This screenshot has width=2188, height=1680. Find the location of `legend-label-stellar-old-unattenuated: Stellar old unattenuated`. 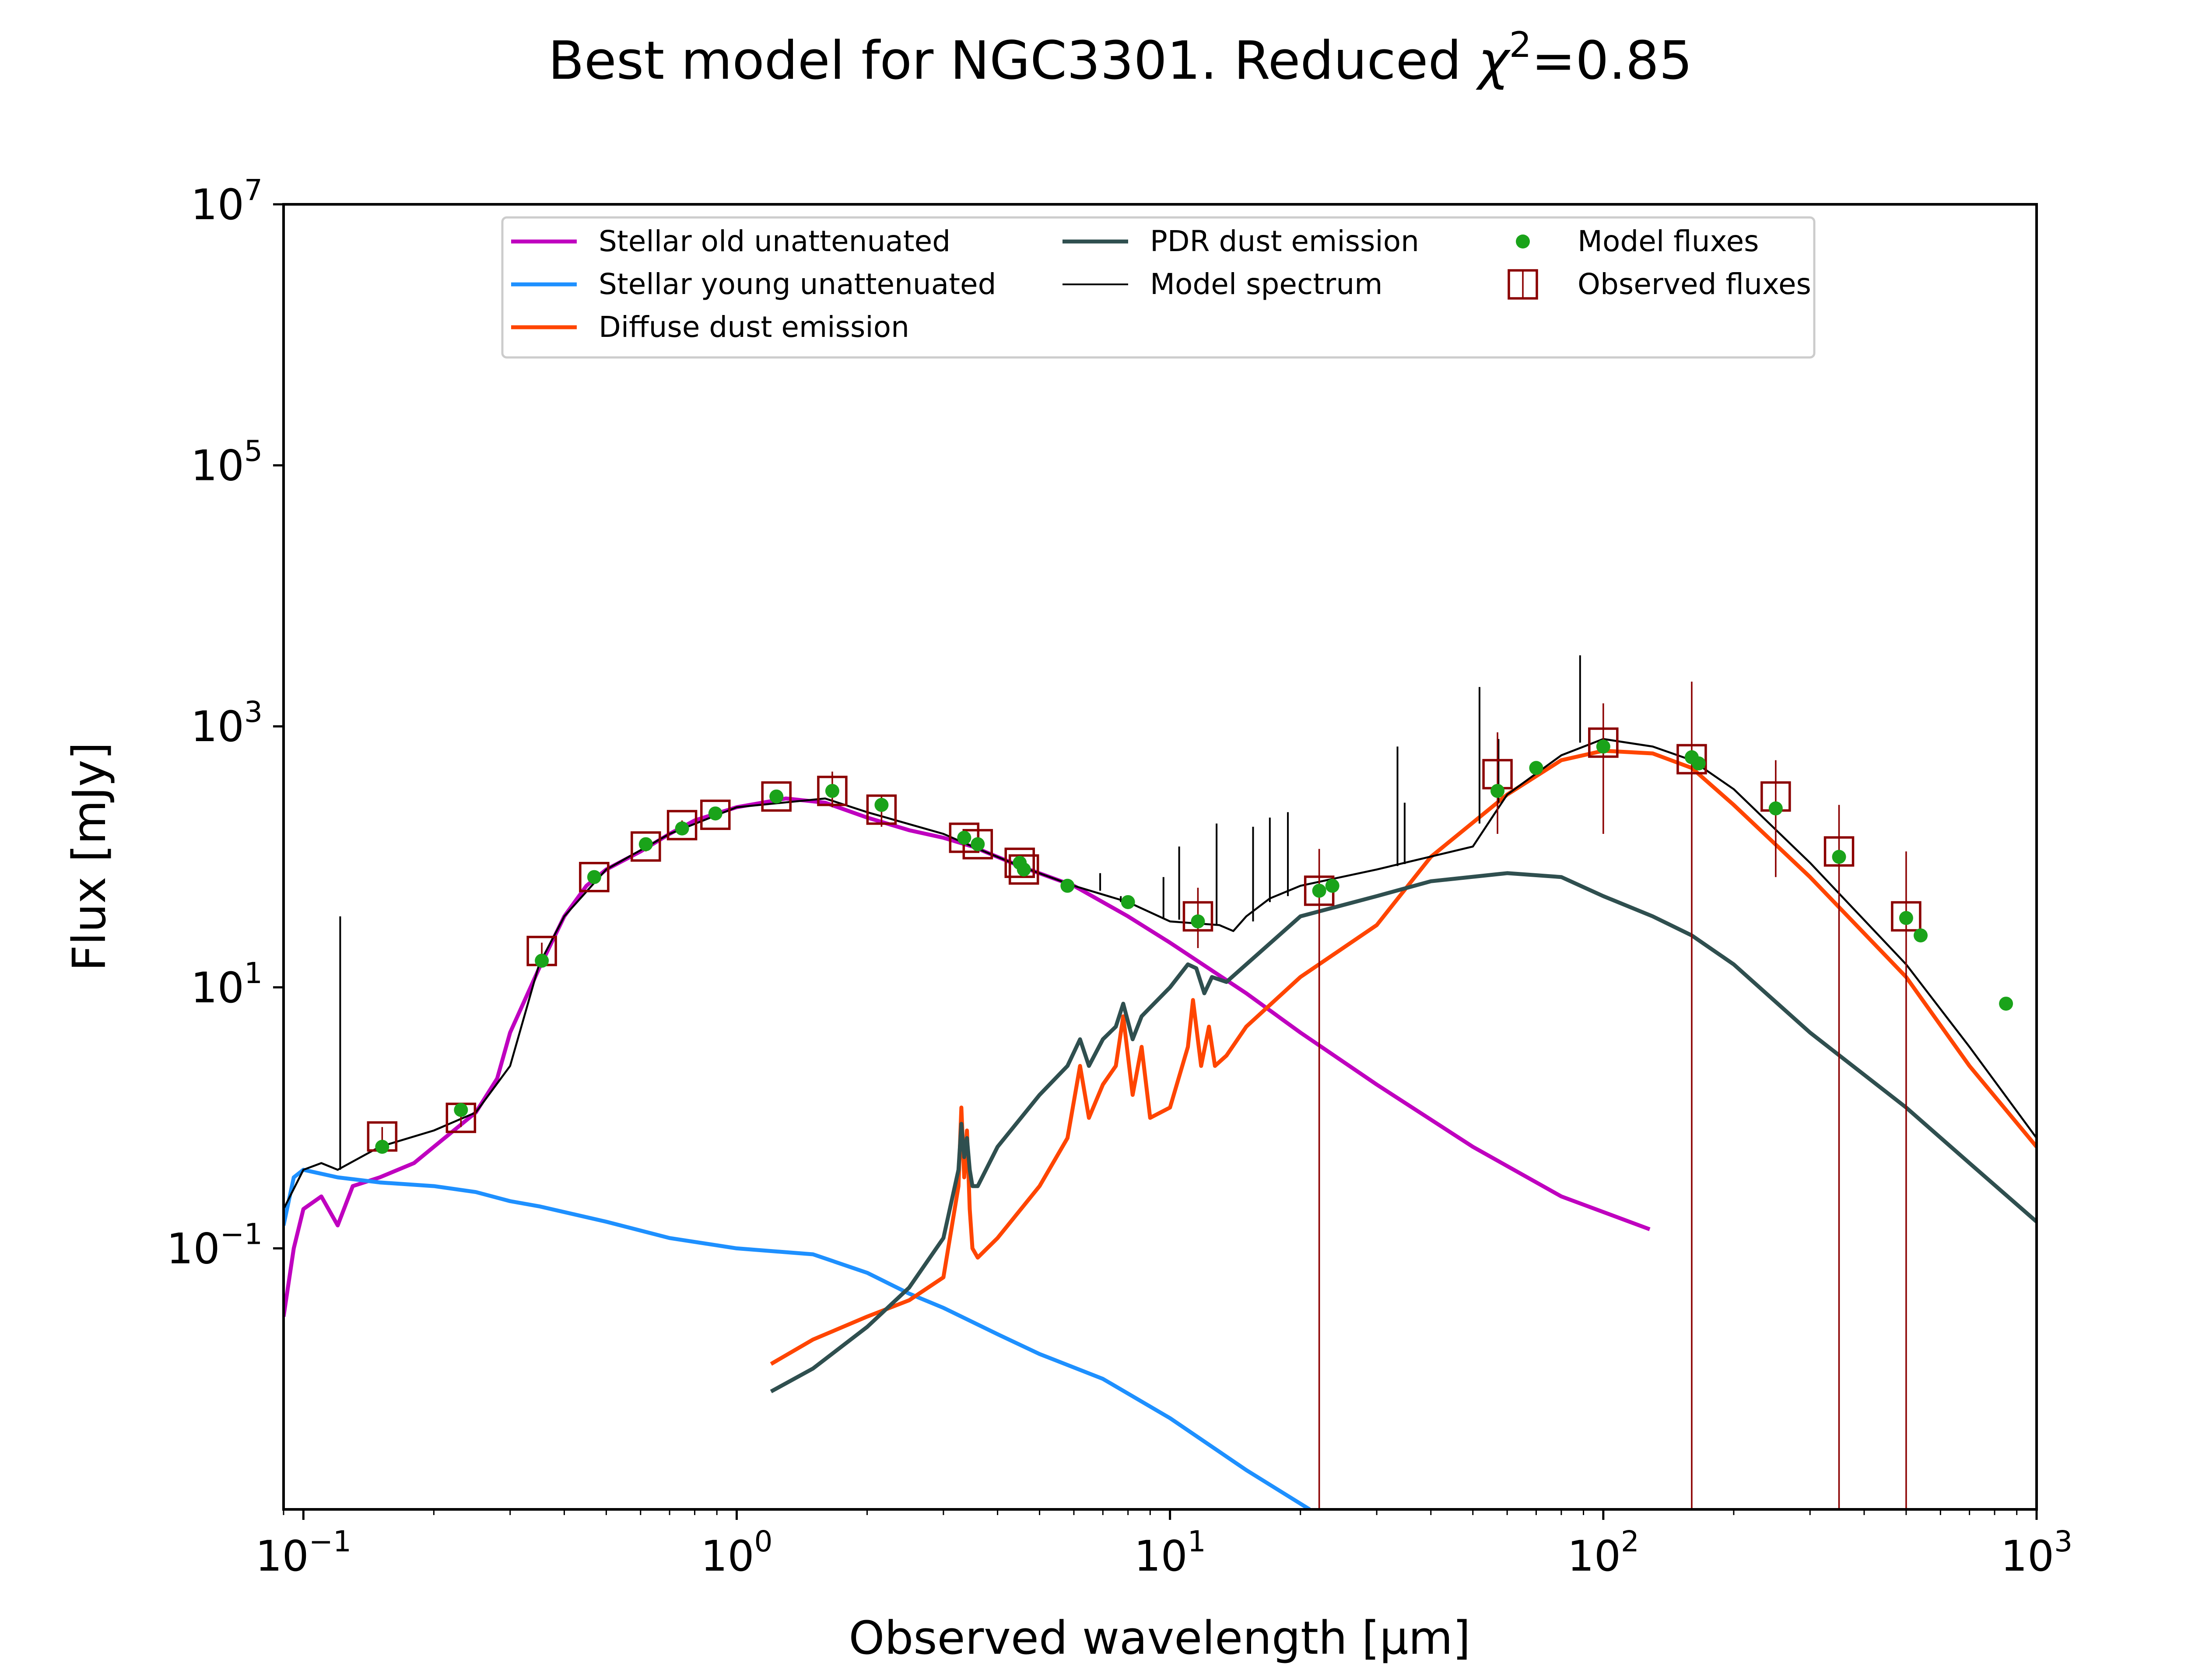

legend-label-stellar-old-unattenuated: Stellar old unattenuated is located at coordinates (774, 241).